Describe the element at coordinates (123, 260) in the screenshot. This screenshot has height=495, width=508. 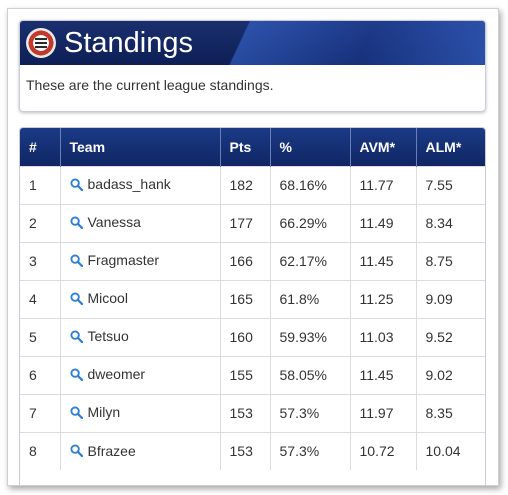
I see `team-name: Fragmaster` at that location.